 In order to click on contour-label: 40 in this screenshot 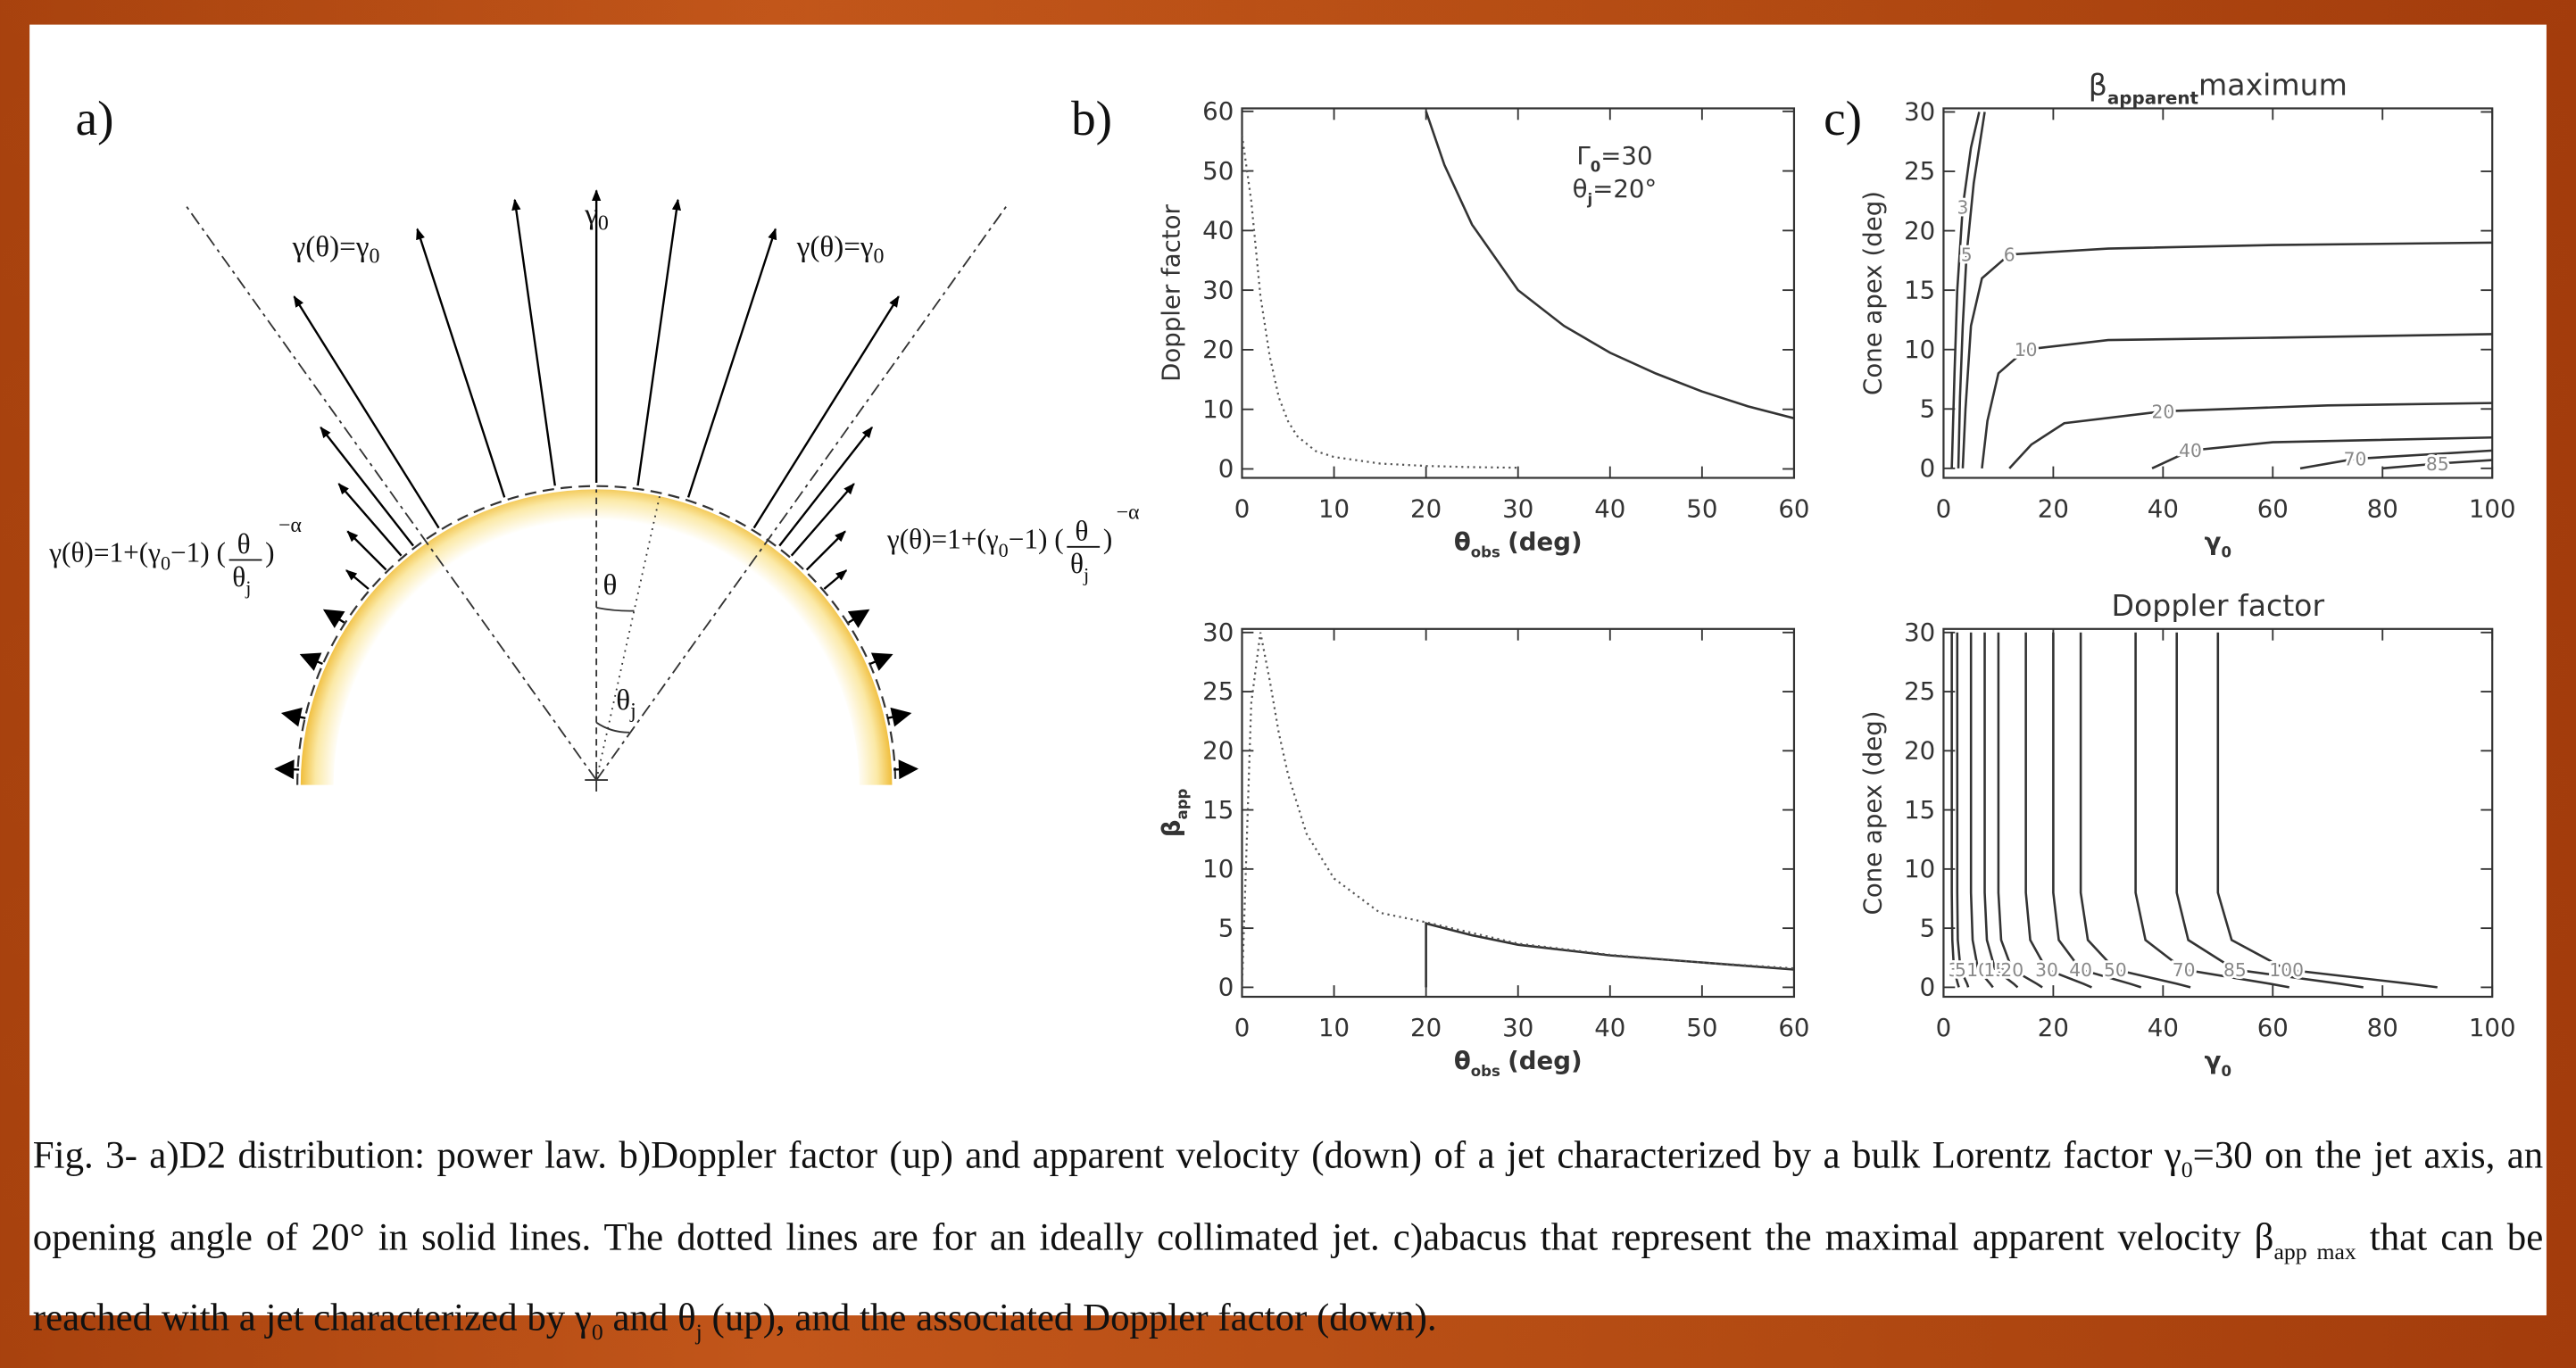, I will do `click(2080, 970)`.